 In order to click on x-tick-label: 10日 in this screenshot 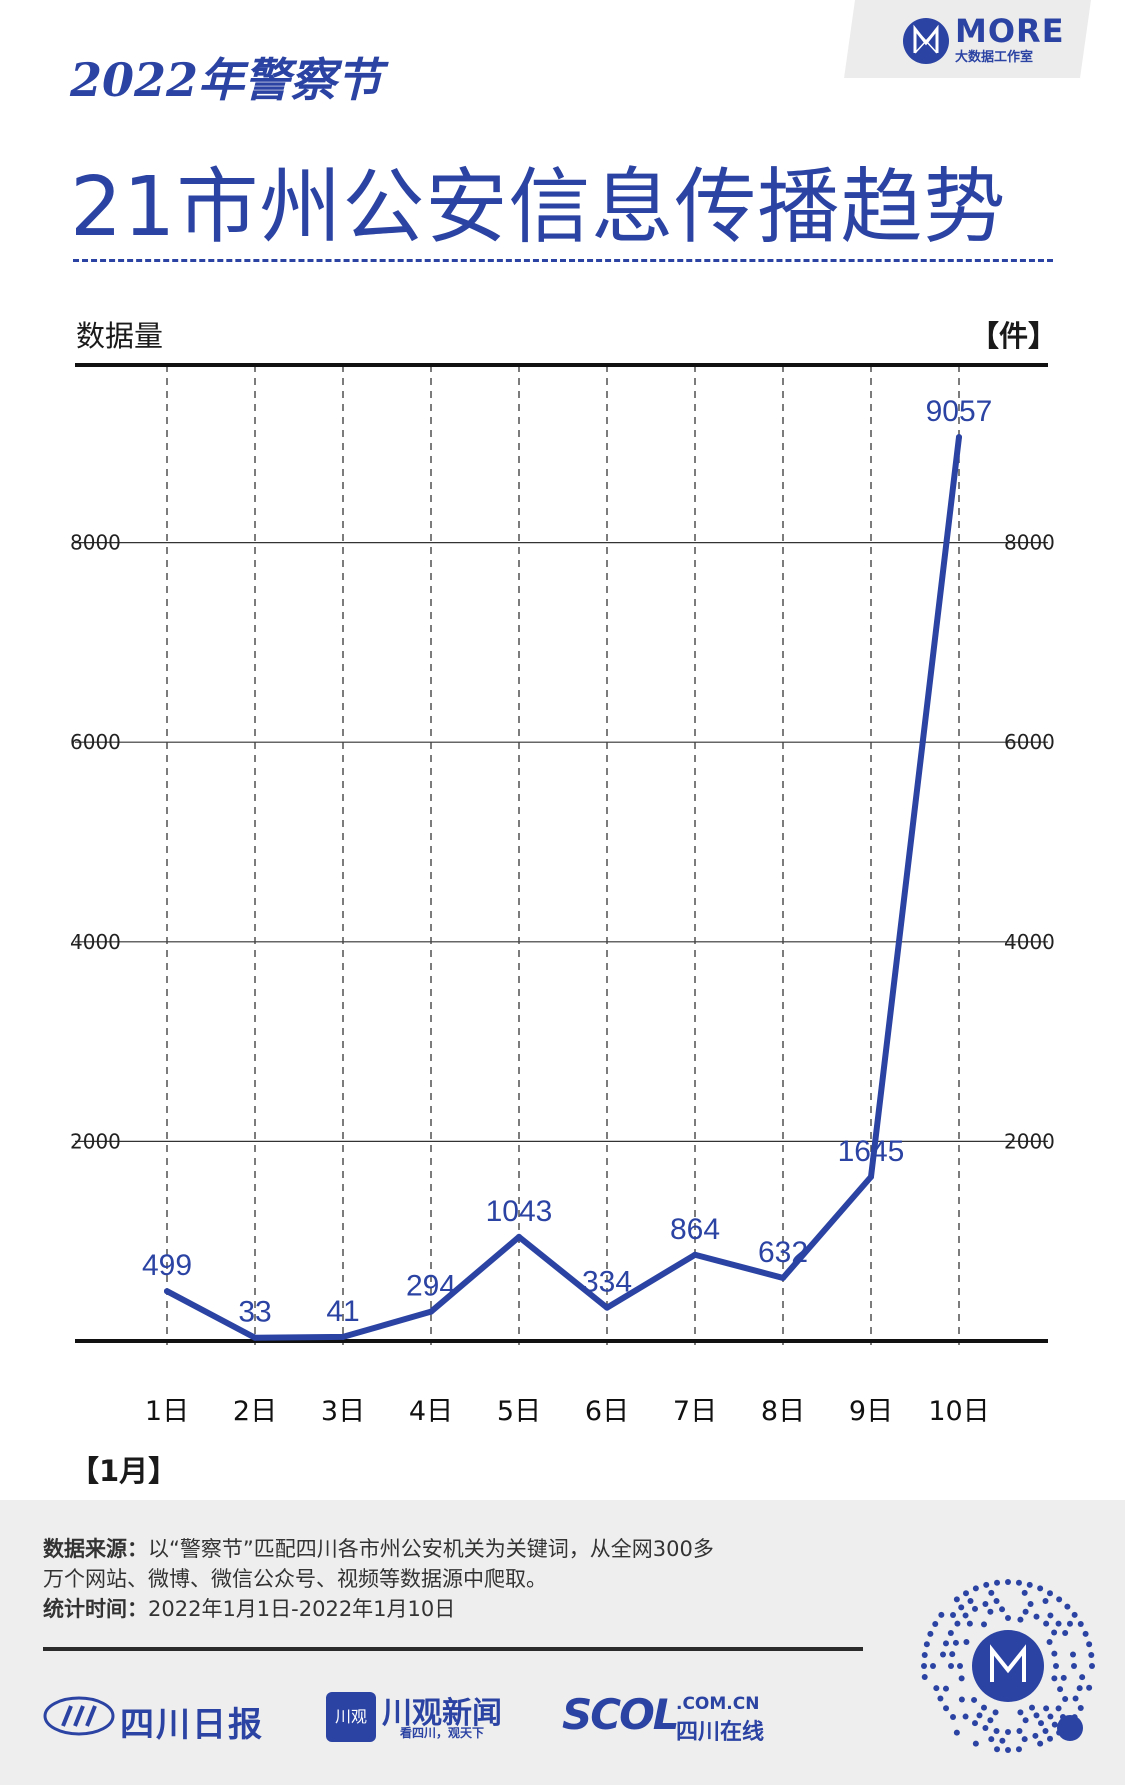, I will do `click(958, 1411)`.